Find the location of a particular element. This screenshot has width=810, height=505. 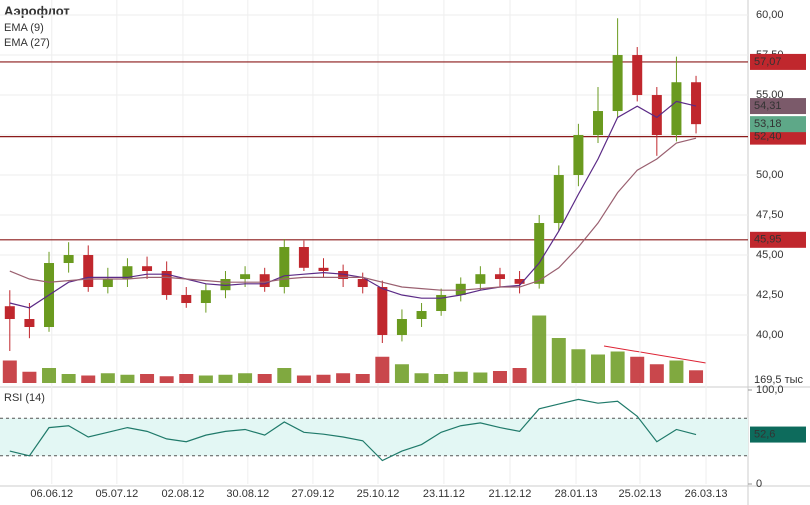

x-tick-label: 25.02.13 is located at coordinates (640, 494).